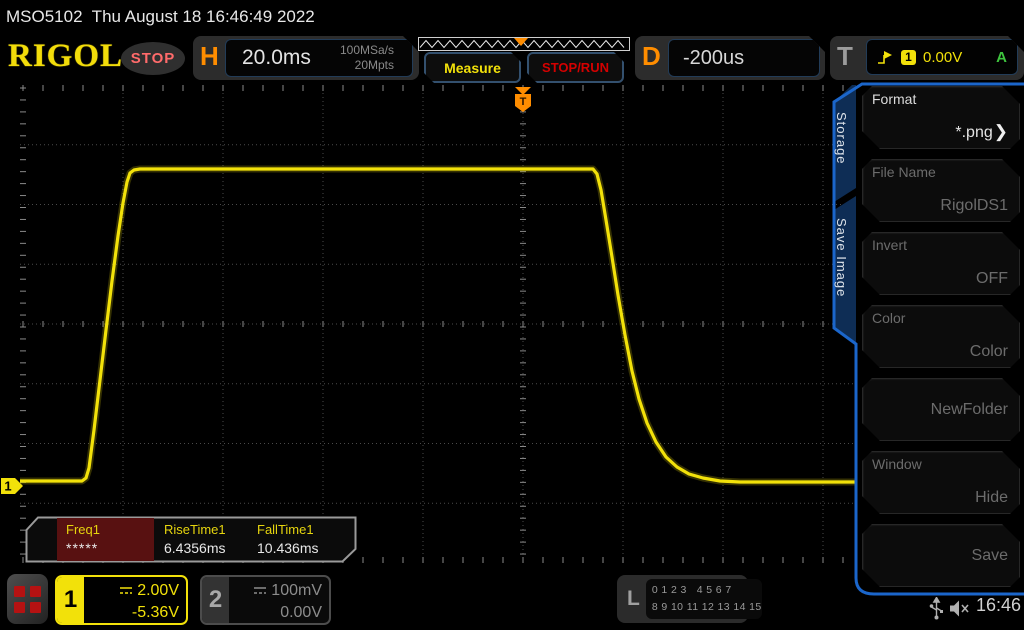  I want to click on menu-value: *.png, so click(974, 132).